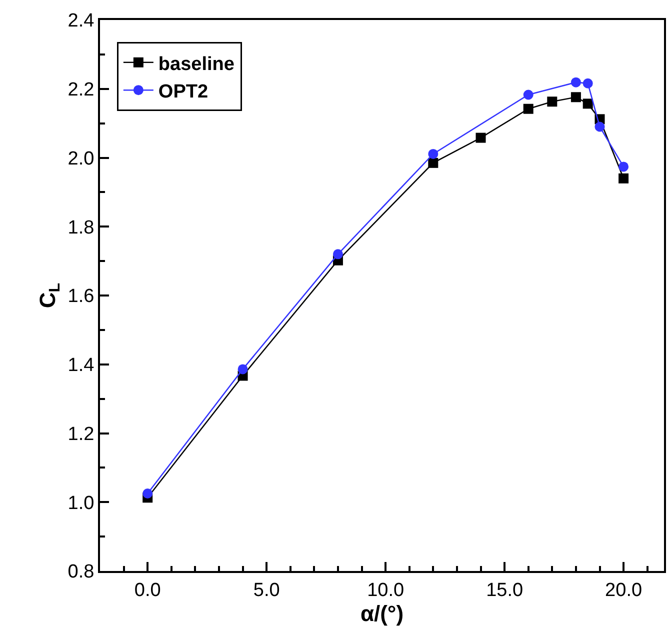  I want to click on y-tick-label: 2.0, so click(81, 159).